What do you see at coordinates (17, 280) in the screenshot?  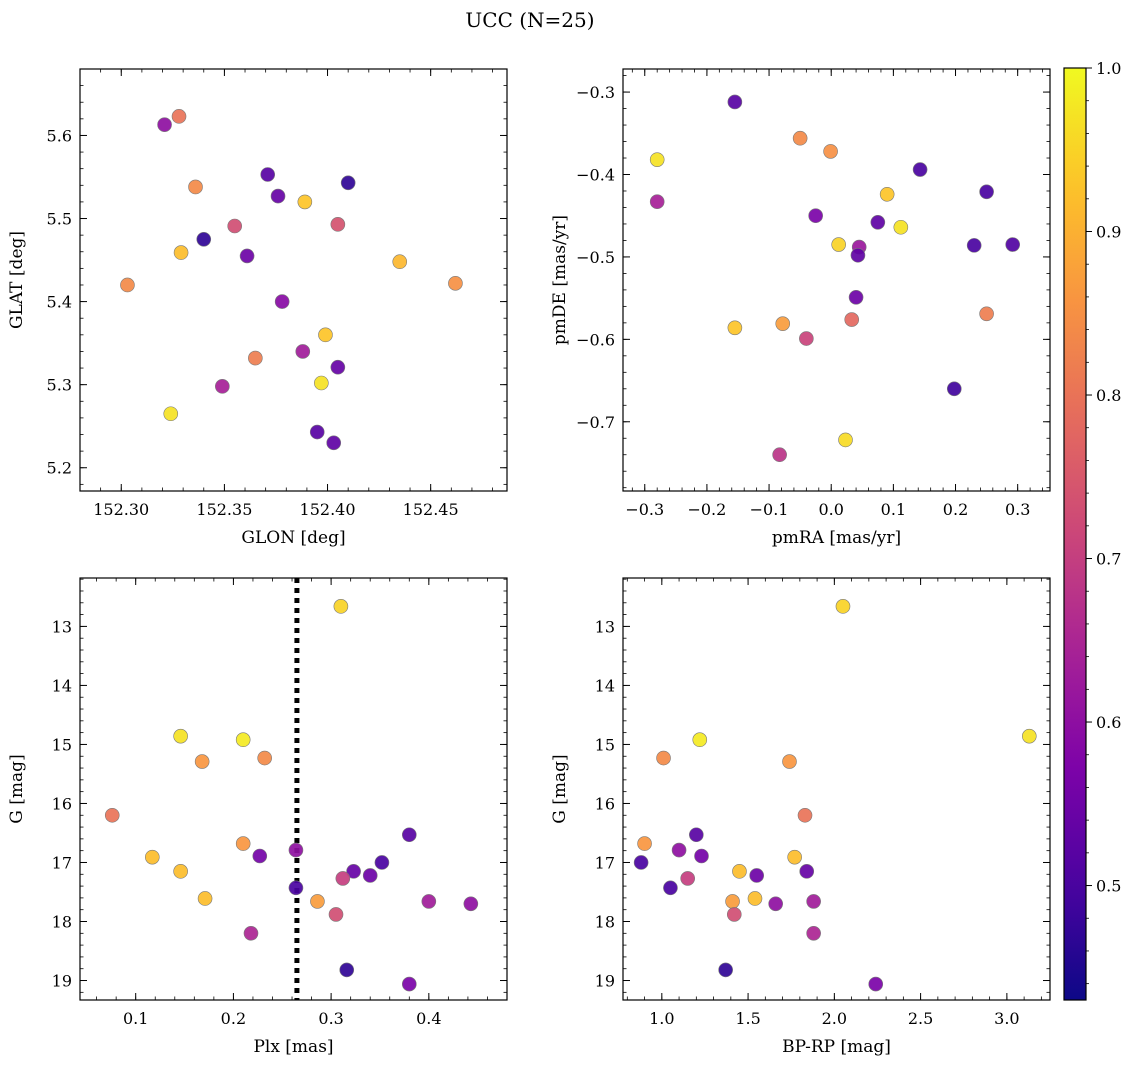 I see `y-axis-label: GLAT [deg]` at bounding box center [17, 280].